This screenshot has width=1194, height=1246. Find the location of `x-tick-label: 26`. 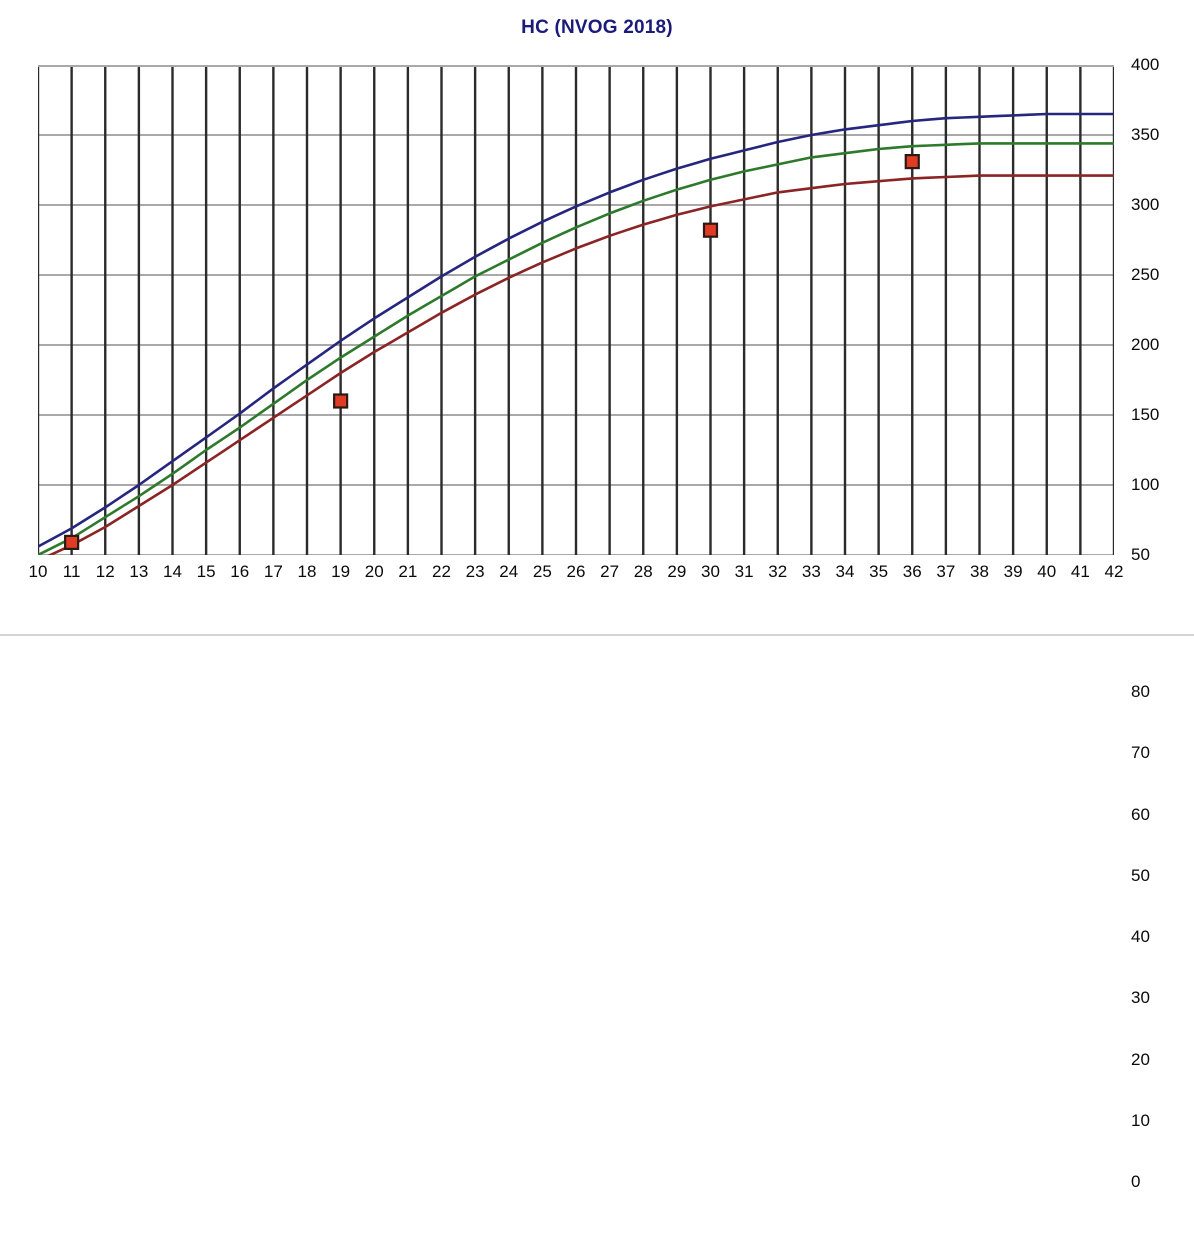

x-tick-label: 26 is located at coordinates (576, 571).